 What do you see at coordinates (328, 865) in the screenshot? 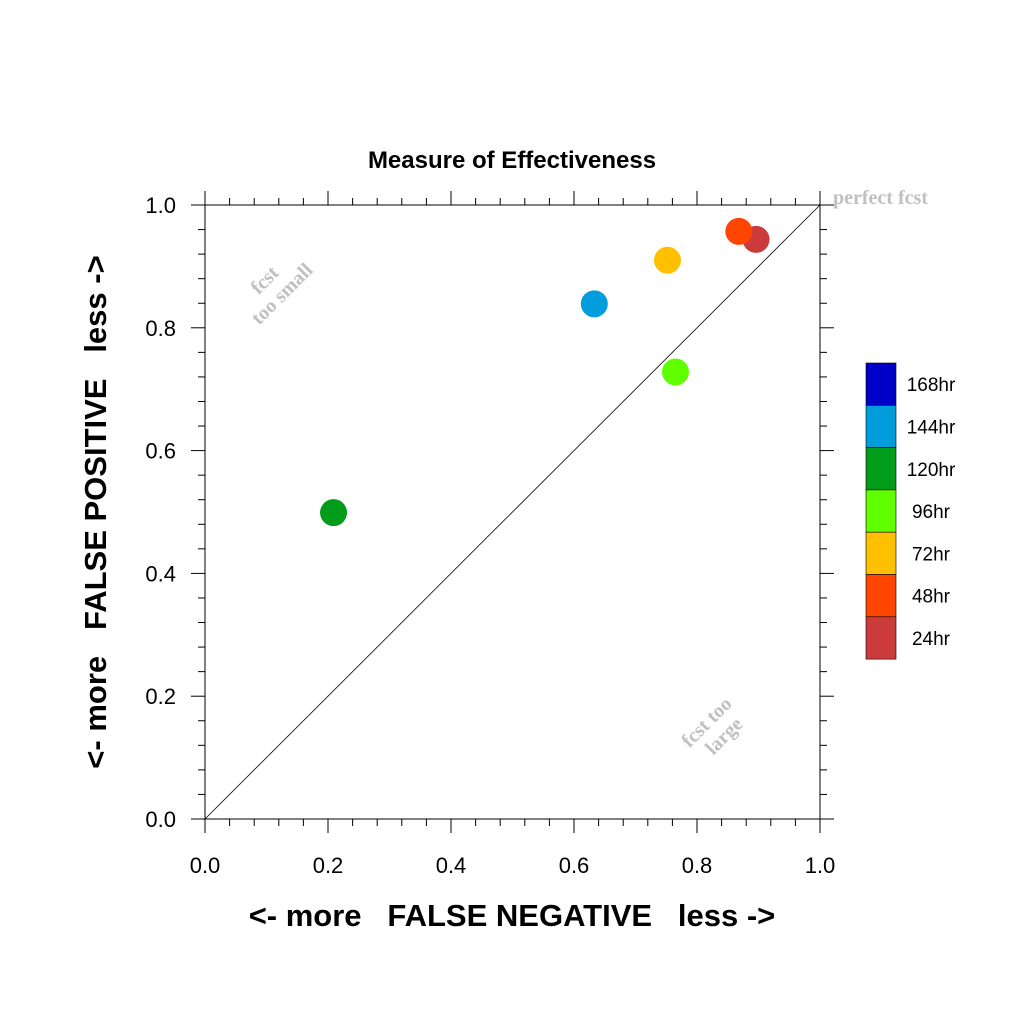
I see `x-tick-label: 0.2` at bounding box center [328, 865].